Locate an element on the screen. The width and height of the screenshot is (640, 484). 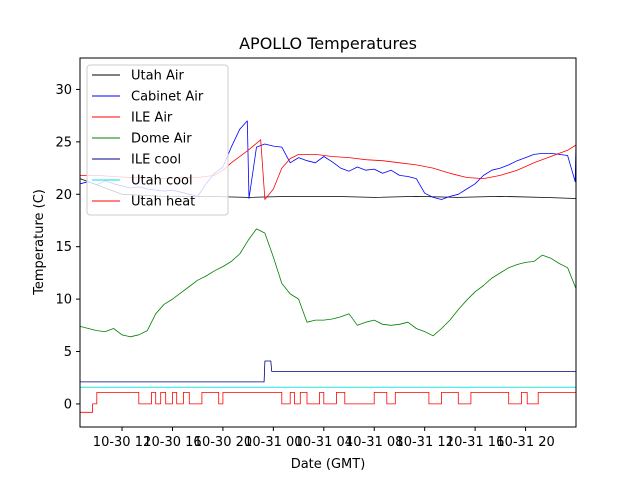
y-tick-label: 25 is located at coordinates (63, 142).